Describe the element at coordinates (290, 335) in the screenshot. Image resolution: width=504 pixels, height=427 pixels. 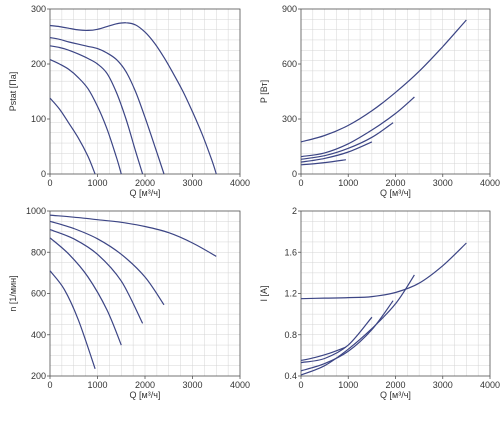
I see `y-tick-label: 0.8` at that location.